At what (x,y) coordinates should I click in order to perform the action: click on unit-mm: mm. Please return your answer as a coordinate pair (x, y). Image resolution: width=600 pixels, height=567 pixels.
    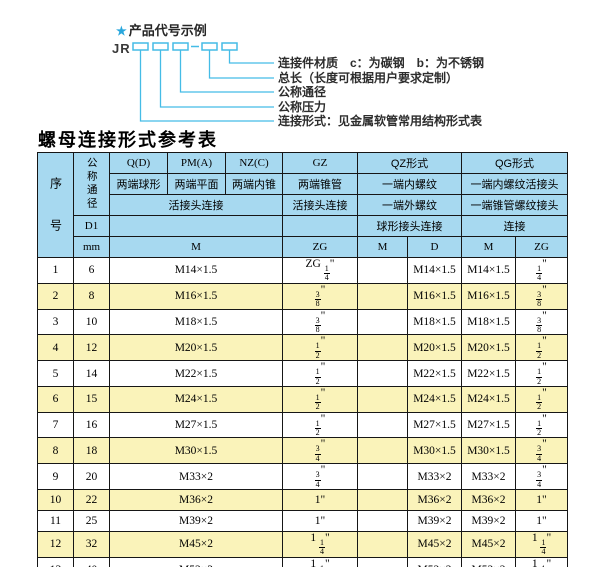
    Looking at the image, I should click on (91, 247).